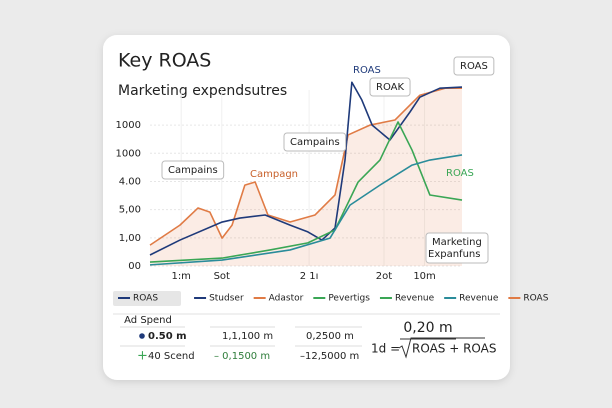  I want to click on bullet, so click(142, 336).